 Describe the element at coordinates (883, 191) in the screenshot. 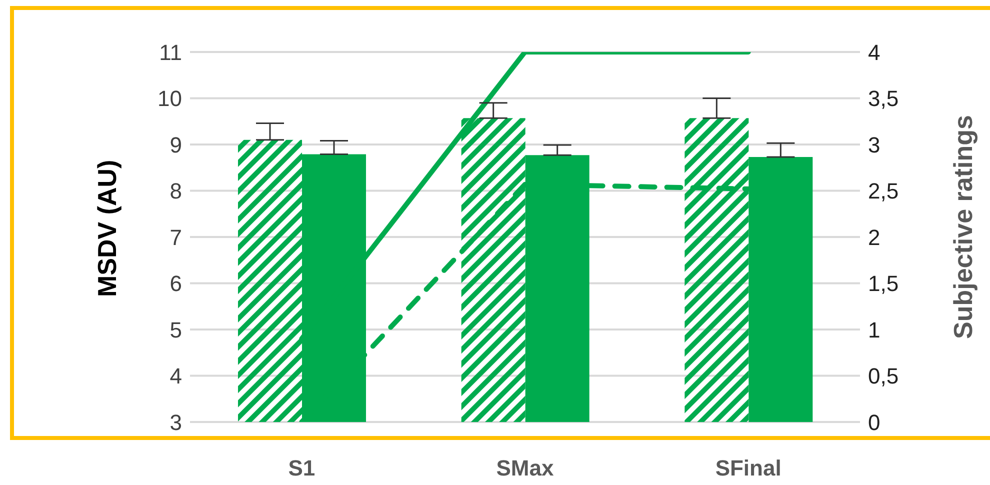

I see `y2-tick-label: 2,5` at that location.